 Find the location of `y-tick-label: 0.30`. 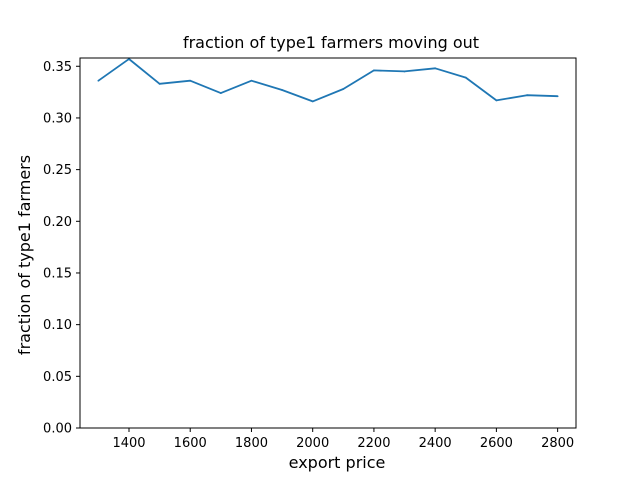

y-tick-label: 0.30 is located at coordinates (57, 118).